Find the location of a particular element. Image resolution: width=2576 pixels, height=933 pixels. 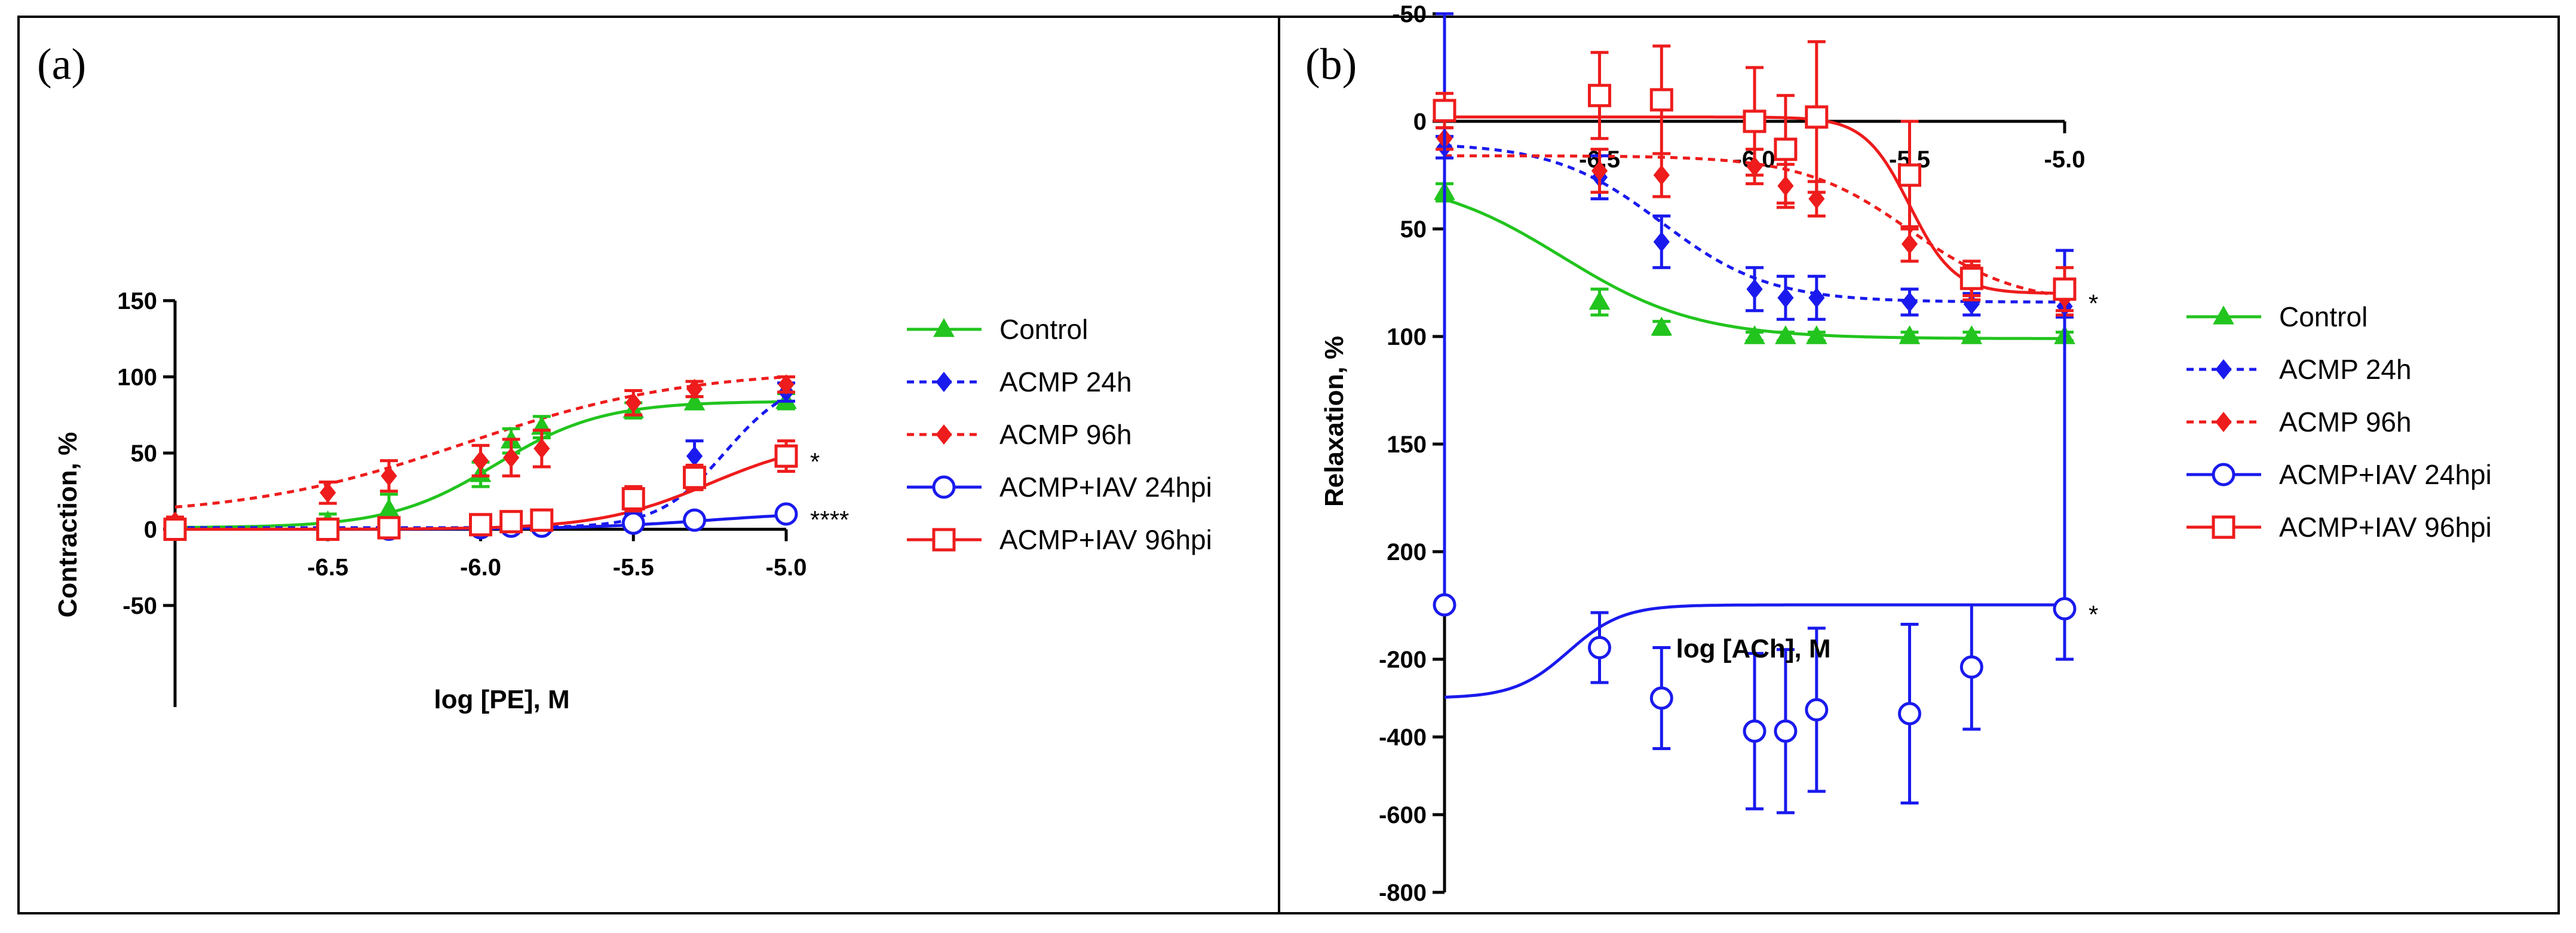

y-tick-label: -800 is located at coordinates (1403, 893).